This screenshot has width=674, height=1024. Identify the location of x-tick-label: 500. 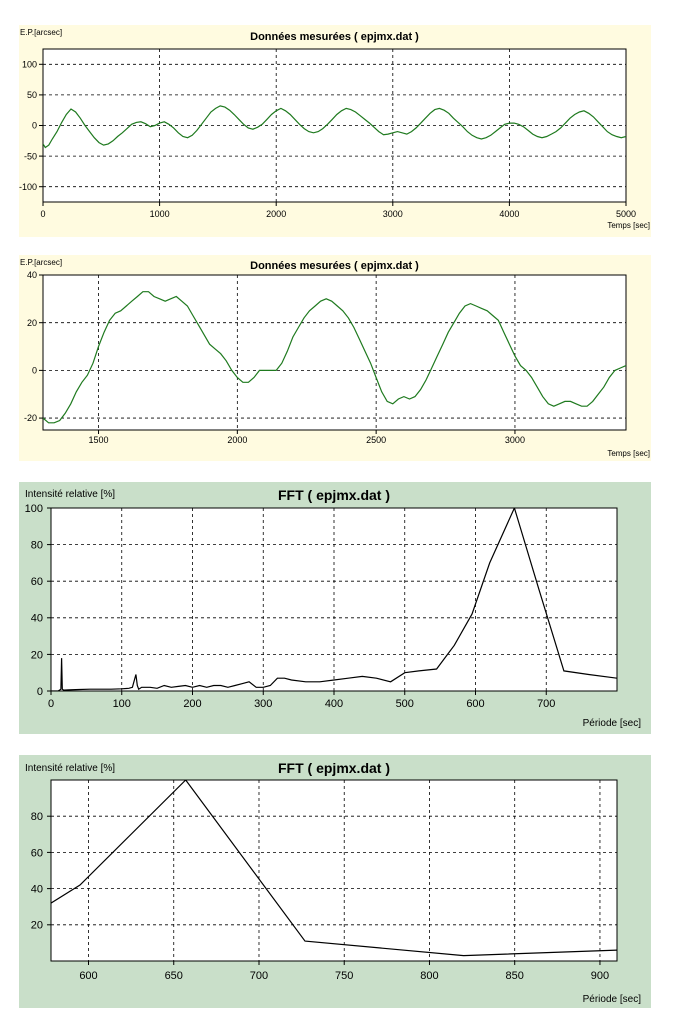
(405, 704).